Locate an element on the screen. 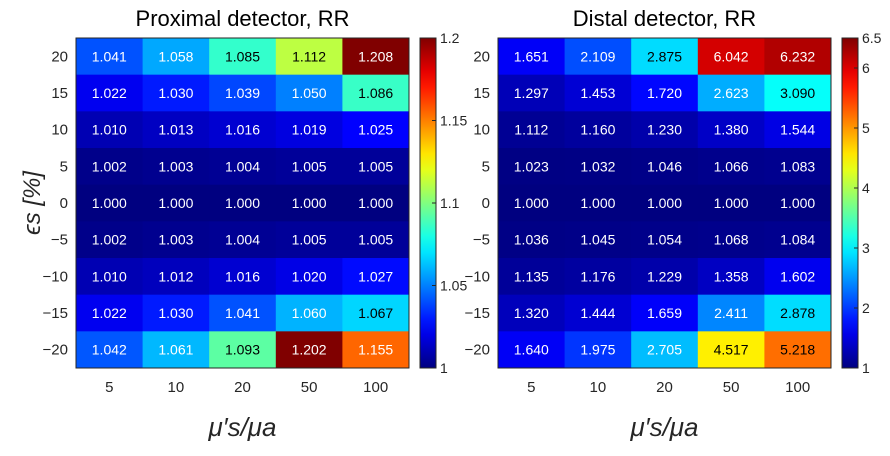 This screenshot has width=890, height=456. cell-value-label: 1.039 is located at coordinates (242, 93).